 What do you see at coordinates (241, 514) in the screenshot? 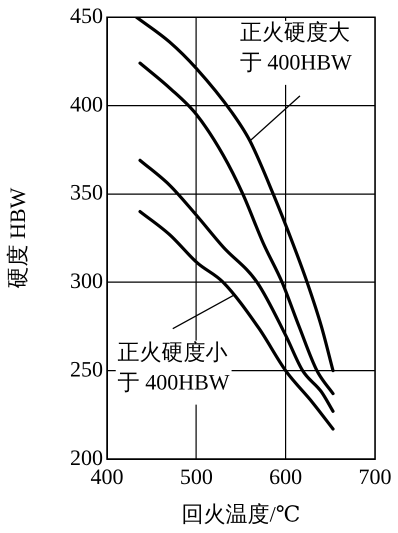
I see `x-axis-title: 回火温度/℃` at bounding box center [241, 514].